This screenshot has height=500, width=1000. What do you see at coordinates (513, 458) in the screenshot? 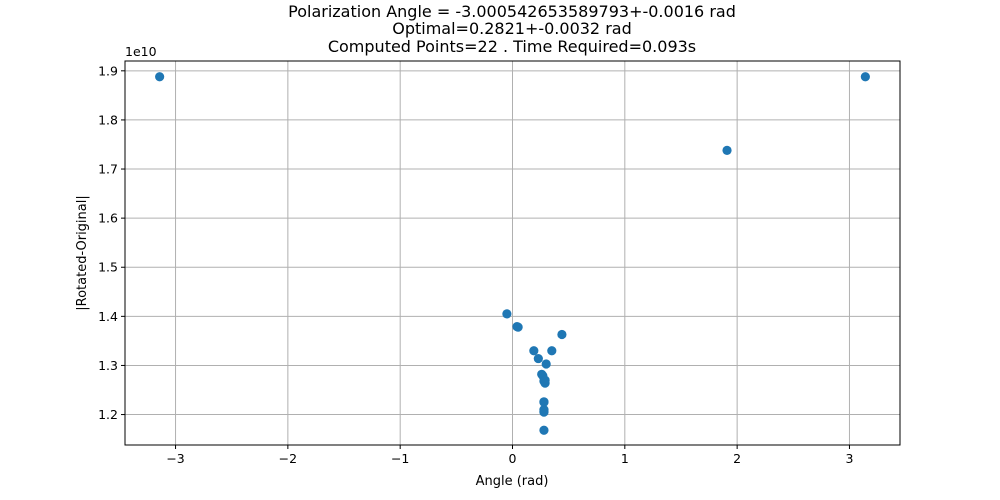
I see `x-tick-label: 0` at bounding box center [513, 458].